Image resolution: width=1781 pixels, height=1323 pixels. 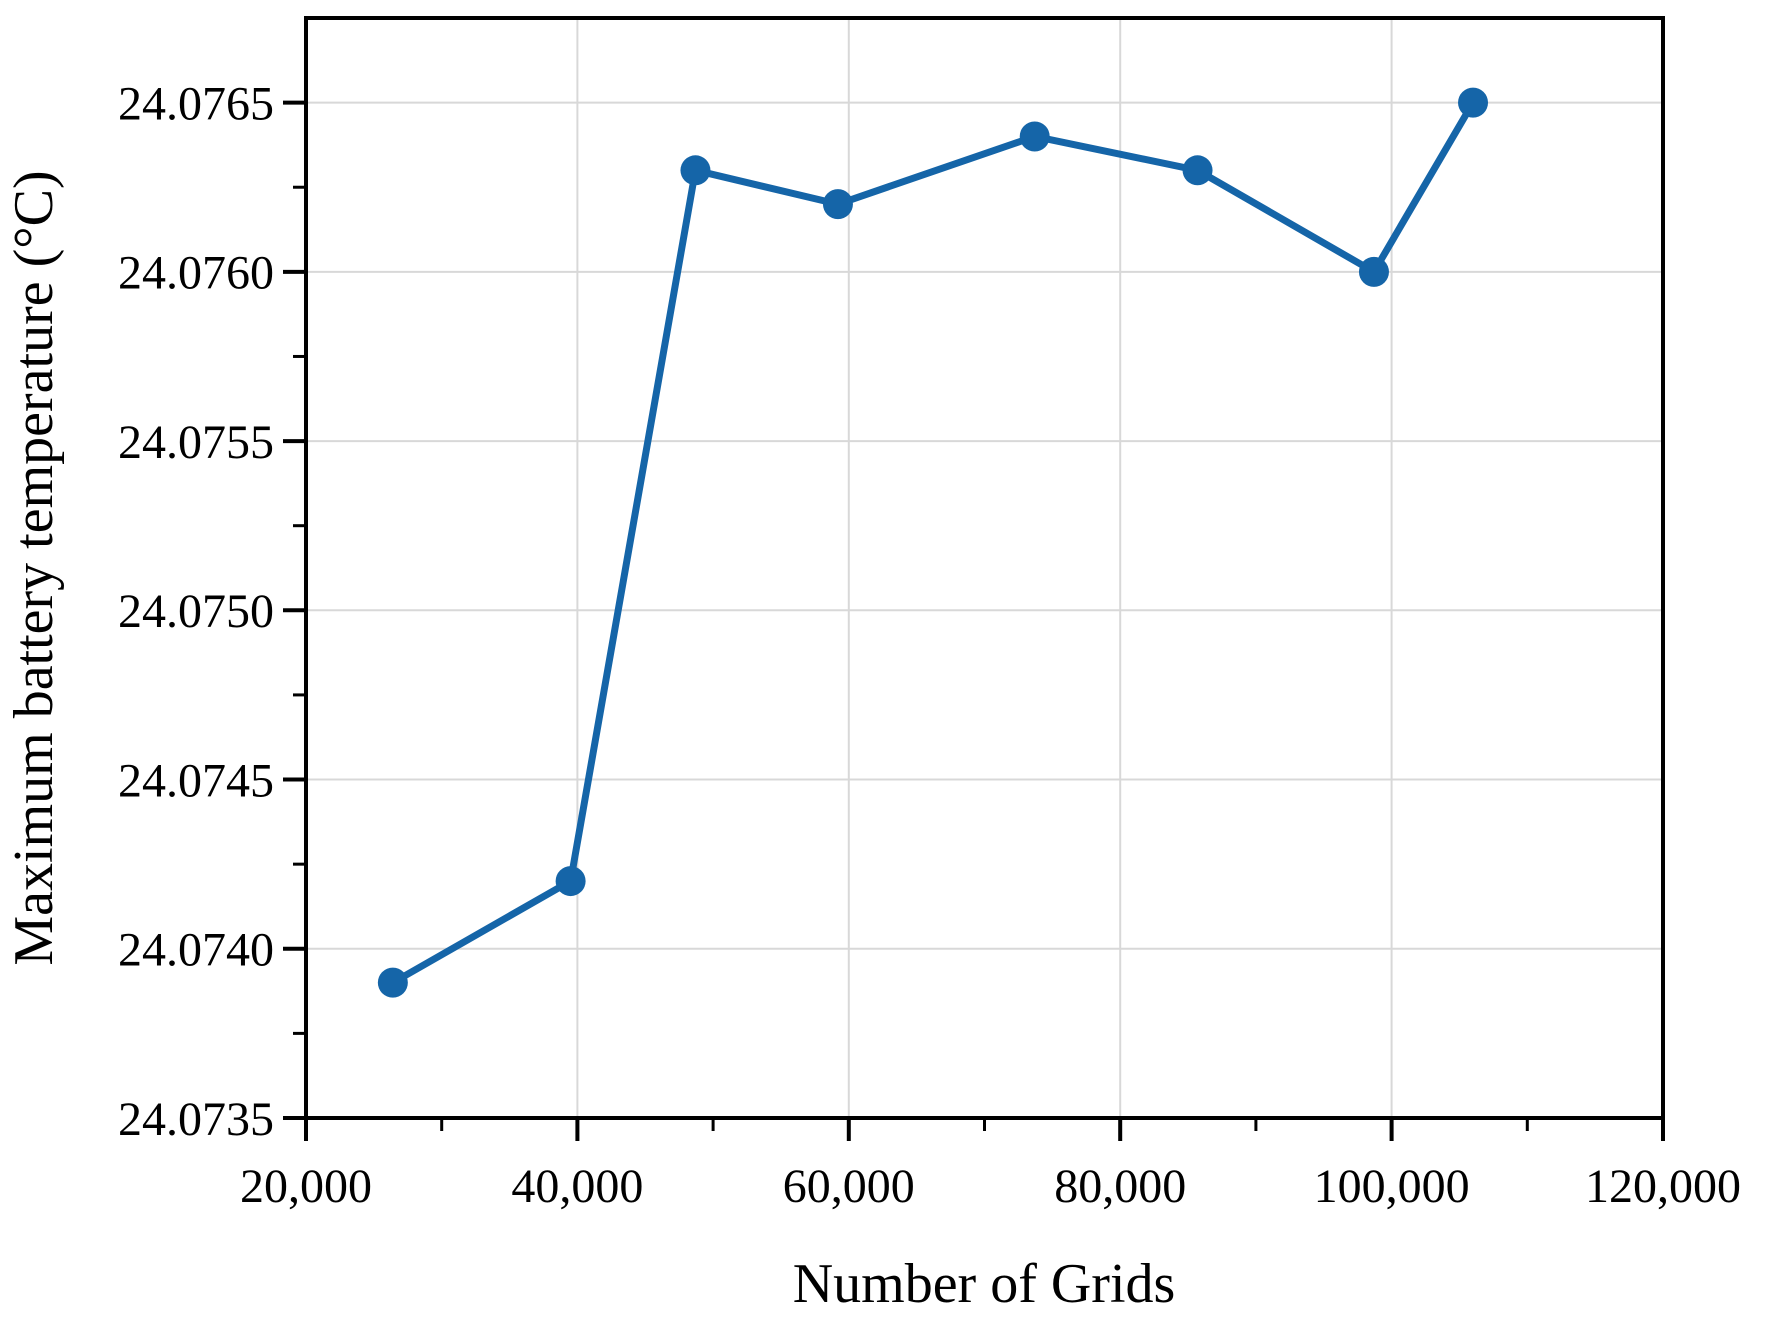 I want to click on x-tick-label: 20,000, so click(x=306, y=1186).